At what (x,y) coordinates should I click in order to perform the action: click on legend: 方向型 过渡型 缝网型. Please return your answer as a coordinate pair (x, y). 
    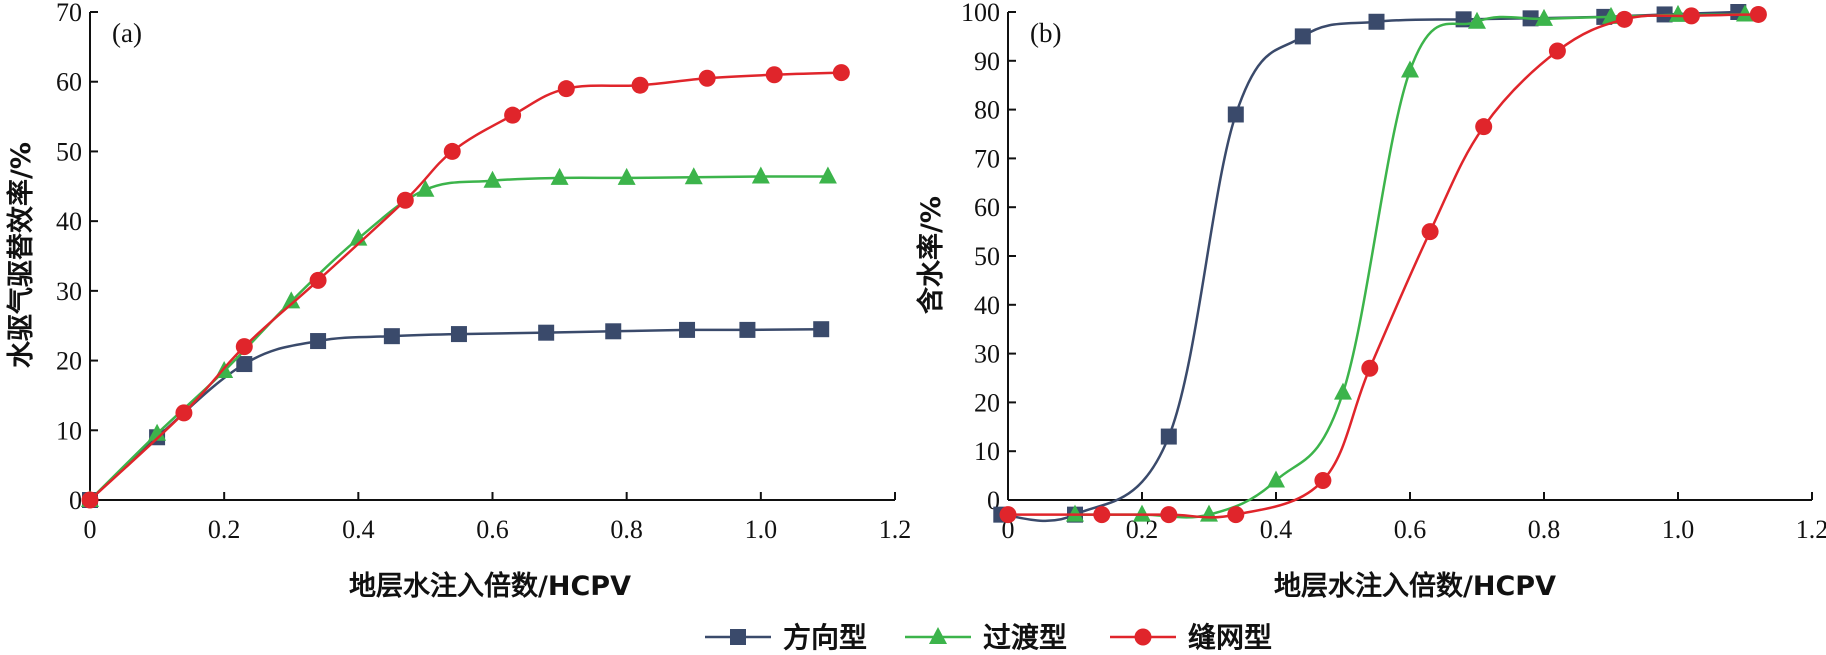
    Looking at the image, I should click on (988, 637).